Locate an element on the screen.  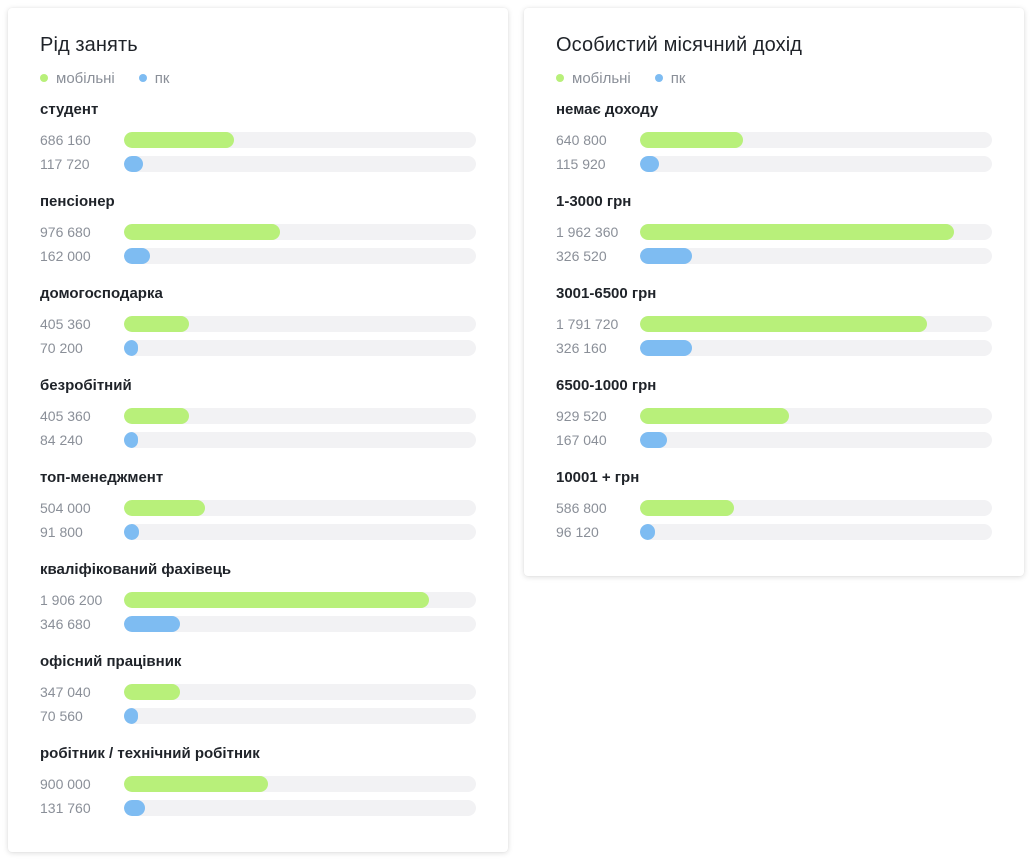
bar-row-mobile: 900 000 is located at coordinates (258, 784).